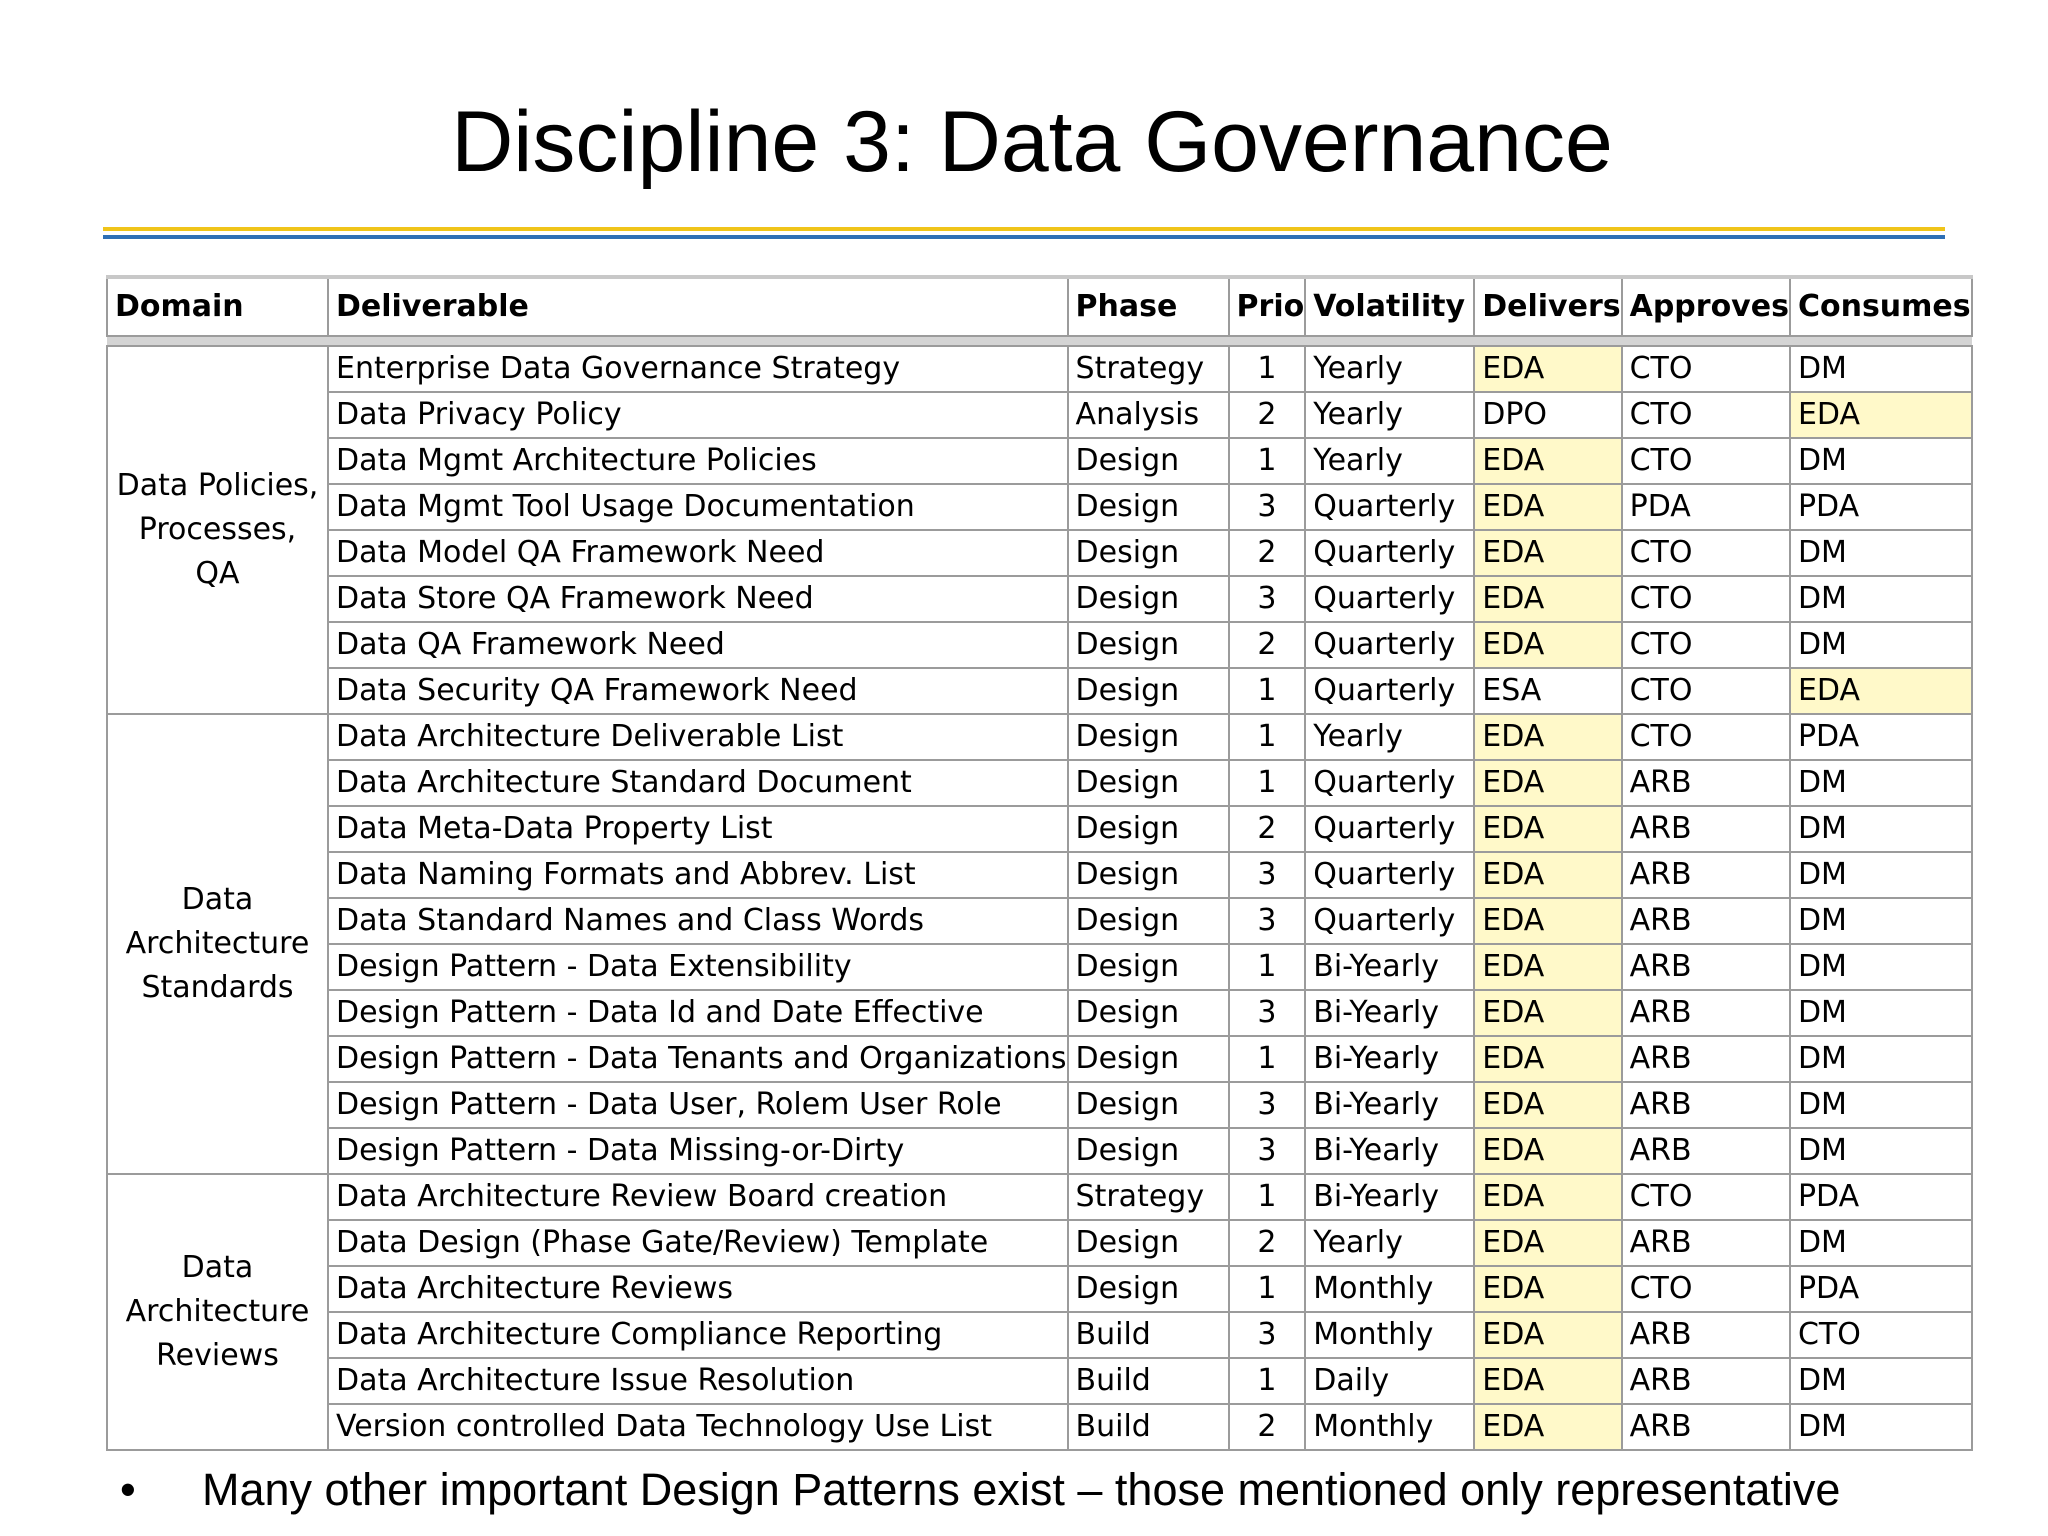  Describe the element at coordinates (1032, 142) in the screenshot. I see `slide-title: Discipline 3: Data Governance` at that location.